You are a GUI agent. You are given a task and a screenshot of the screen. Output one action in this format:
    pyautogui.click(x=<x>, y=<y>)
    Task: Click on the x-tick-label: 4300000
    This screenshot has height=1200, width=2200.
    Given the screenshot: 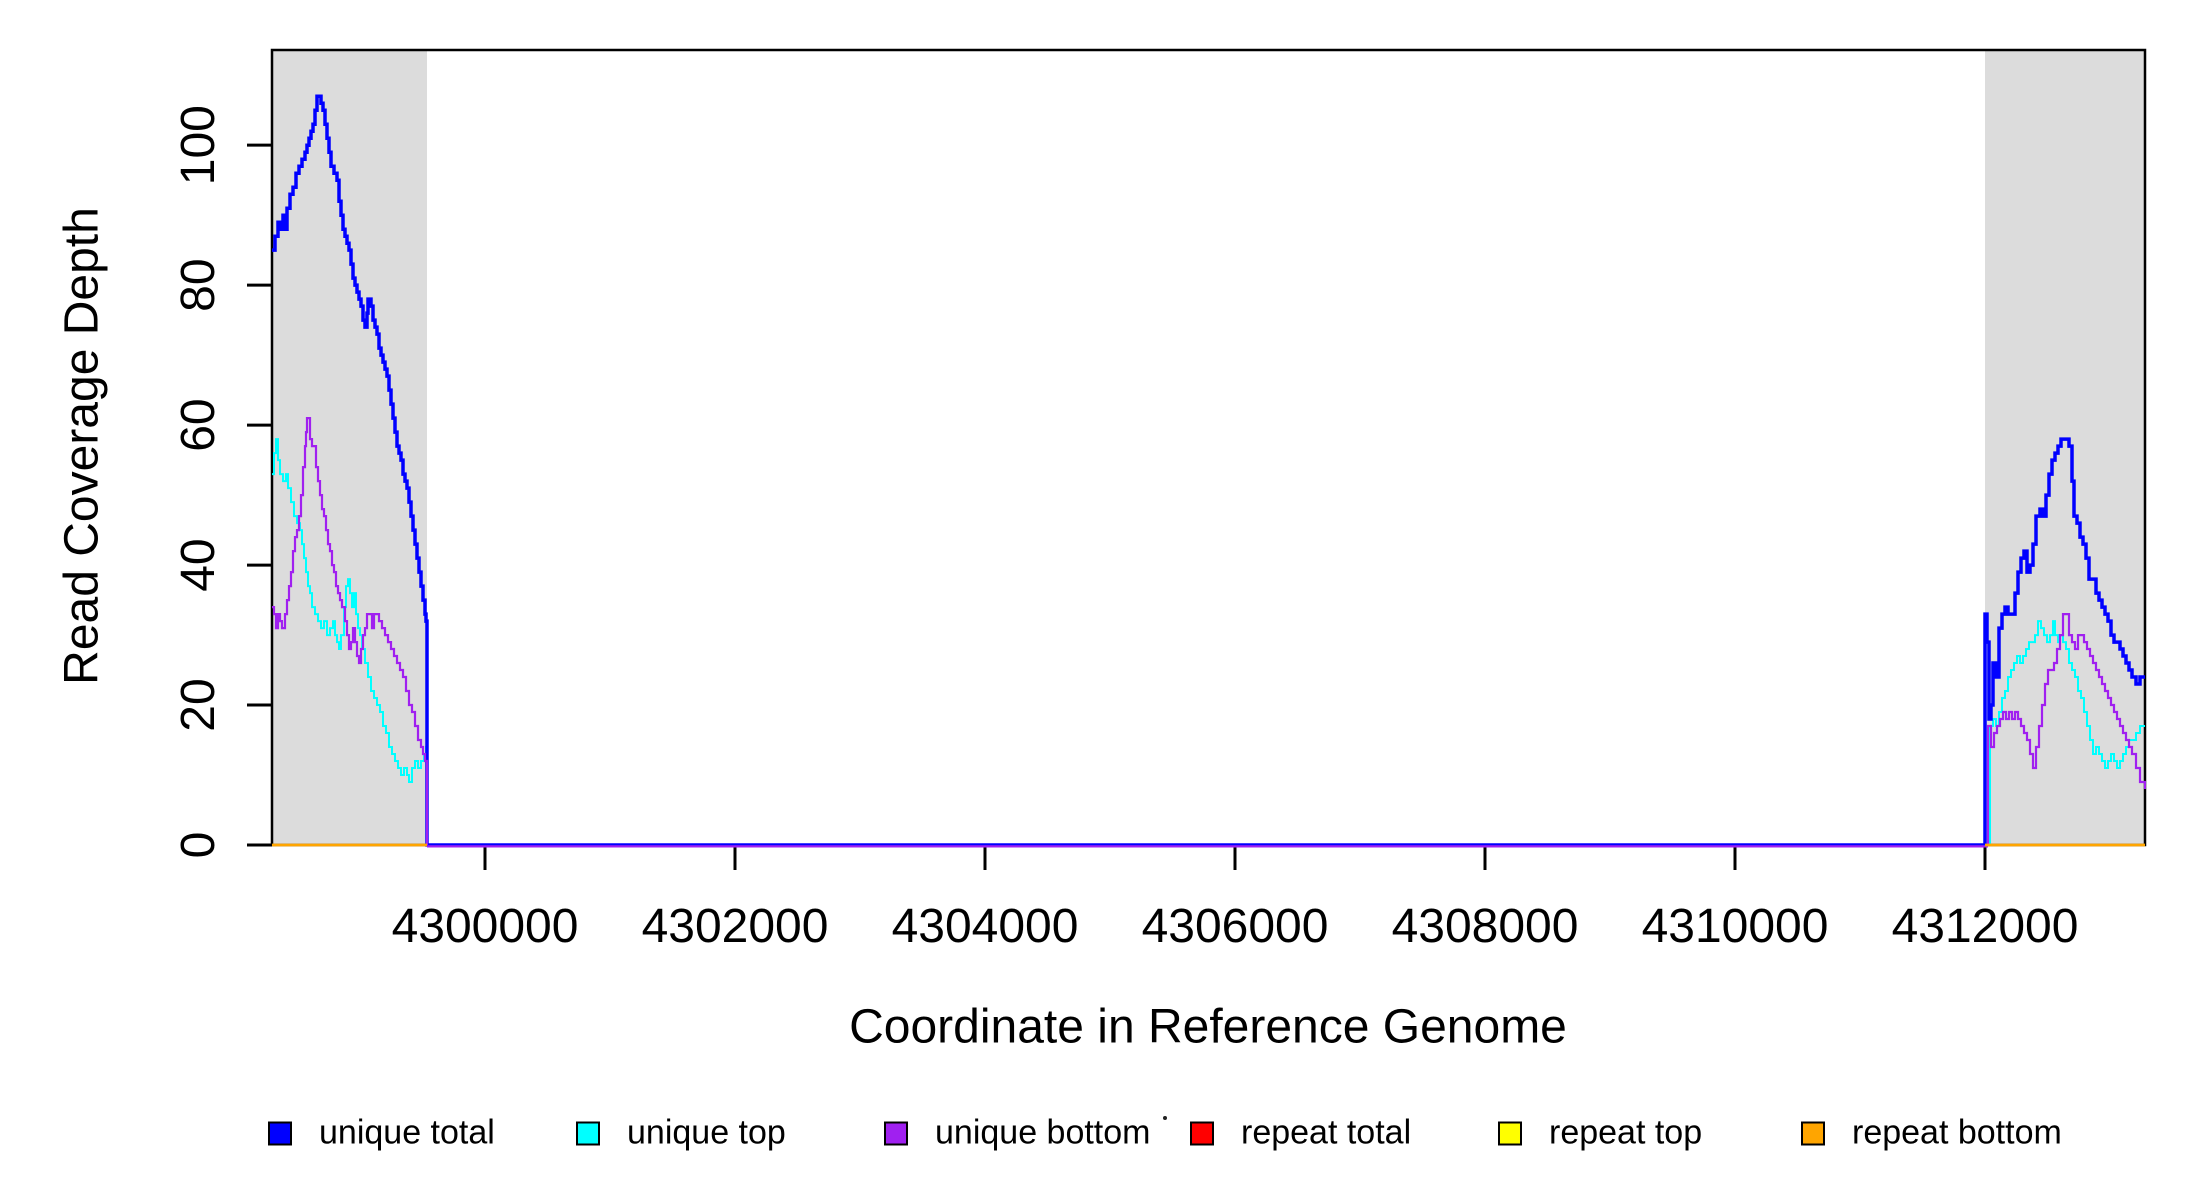 What is the action you would take?
    pyautogui.click(x=485, y=926)
    